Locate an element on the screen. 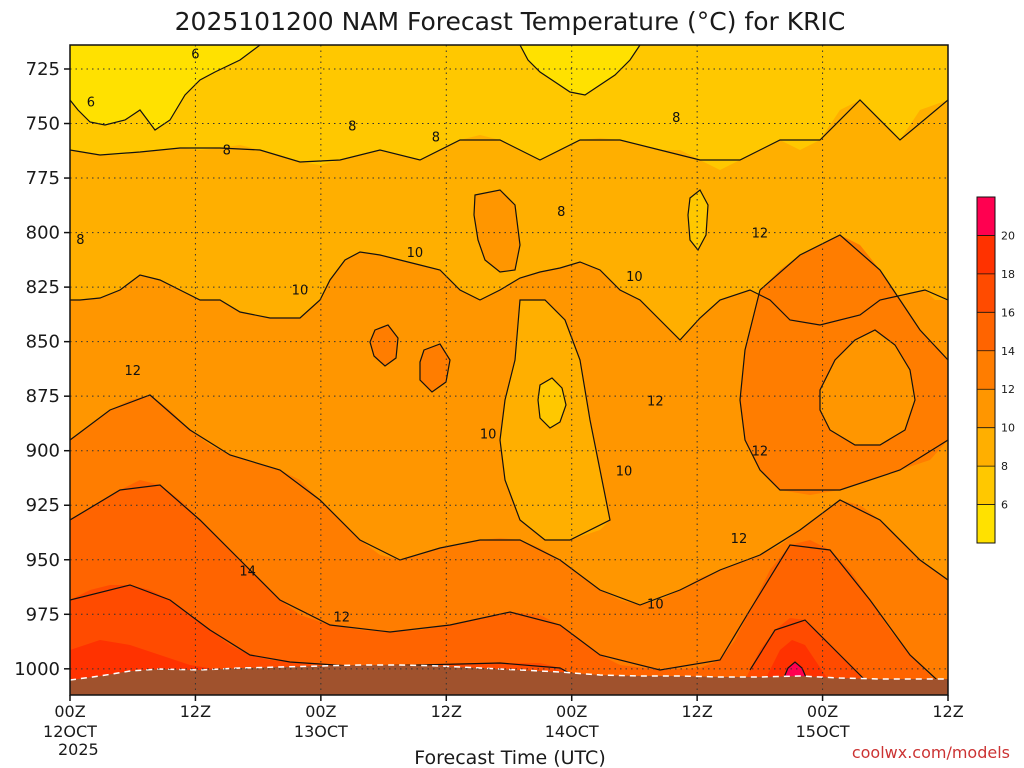  y-tick-label: 825 is located at coordinates (43, 287).